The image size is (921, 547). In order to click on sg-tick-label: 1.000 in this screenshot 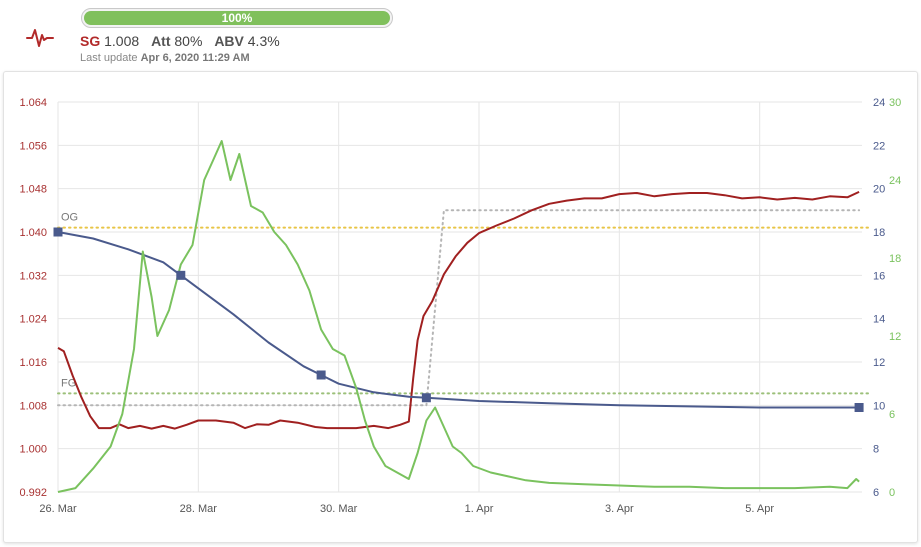, I will do `click(33, 450)`.